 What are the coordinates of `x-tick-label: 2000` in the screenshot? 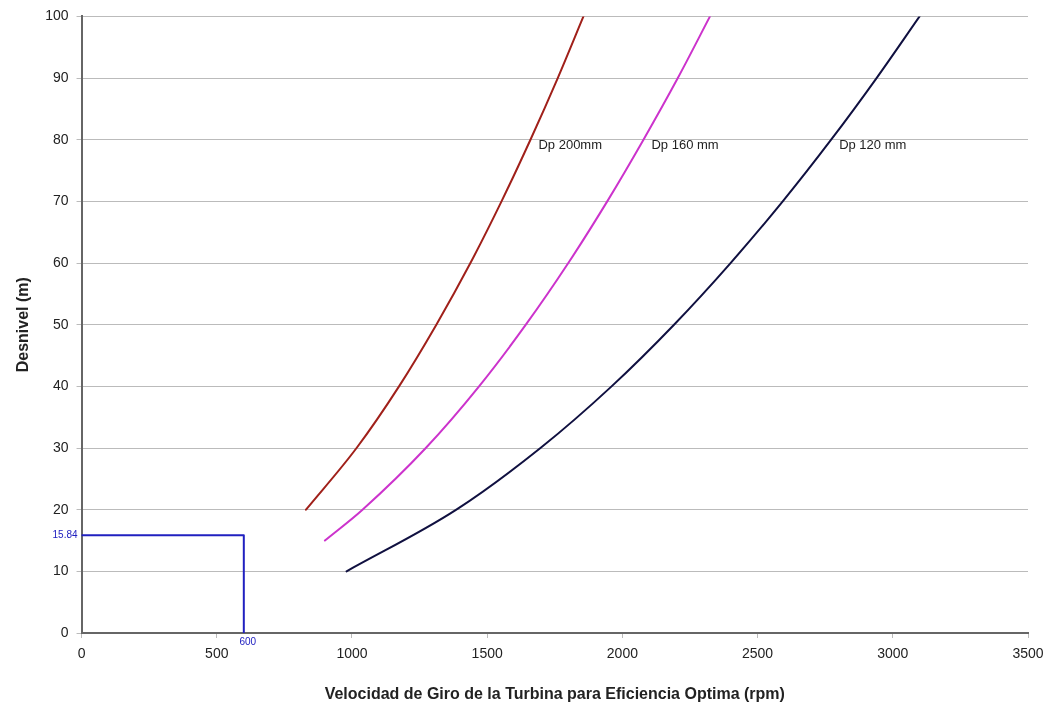 It's located at (622, 653).